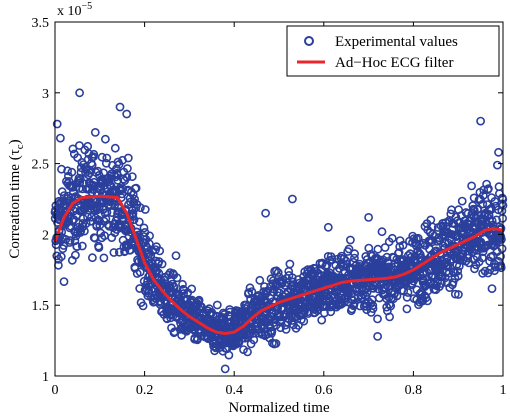 The height and width of the screenshot is (416, 510). What do you see at coordinates (503, 390) in the screenshot?
I see `x-tick-label: 1` at bounding box center [503, 390].